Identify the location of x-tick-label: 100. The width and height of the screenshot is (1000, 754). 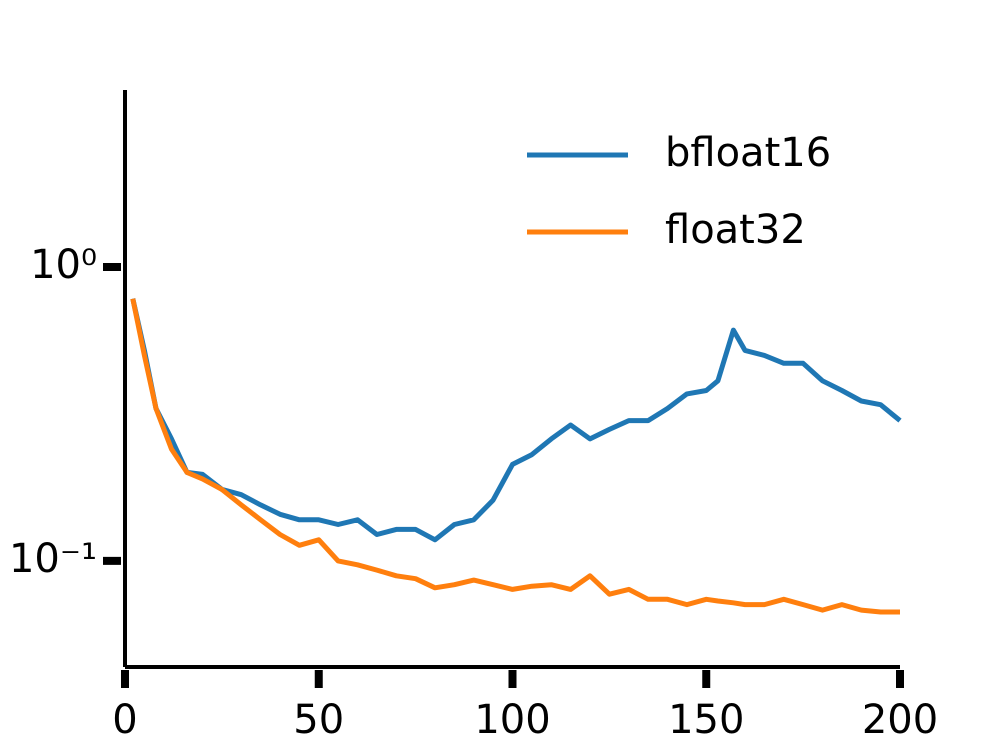
(512, 720).